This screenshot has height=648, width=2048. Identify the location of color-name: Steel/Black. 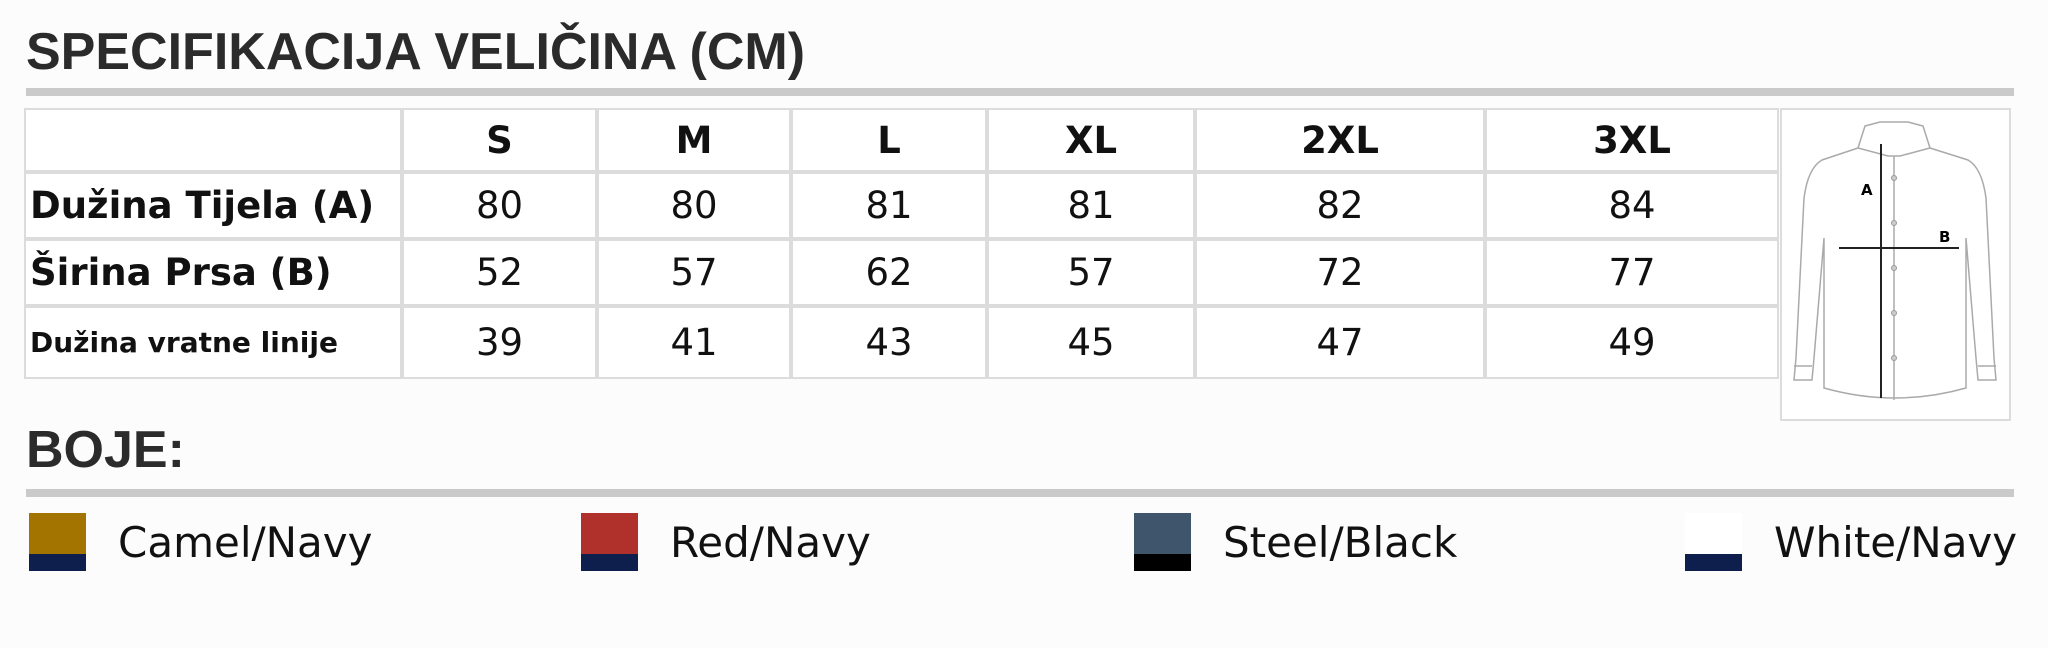
(1340, 542).